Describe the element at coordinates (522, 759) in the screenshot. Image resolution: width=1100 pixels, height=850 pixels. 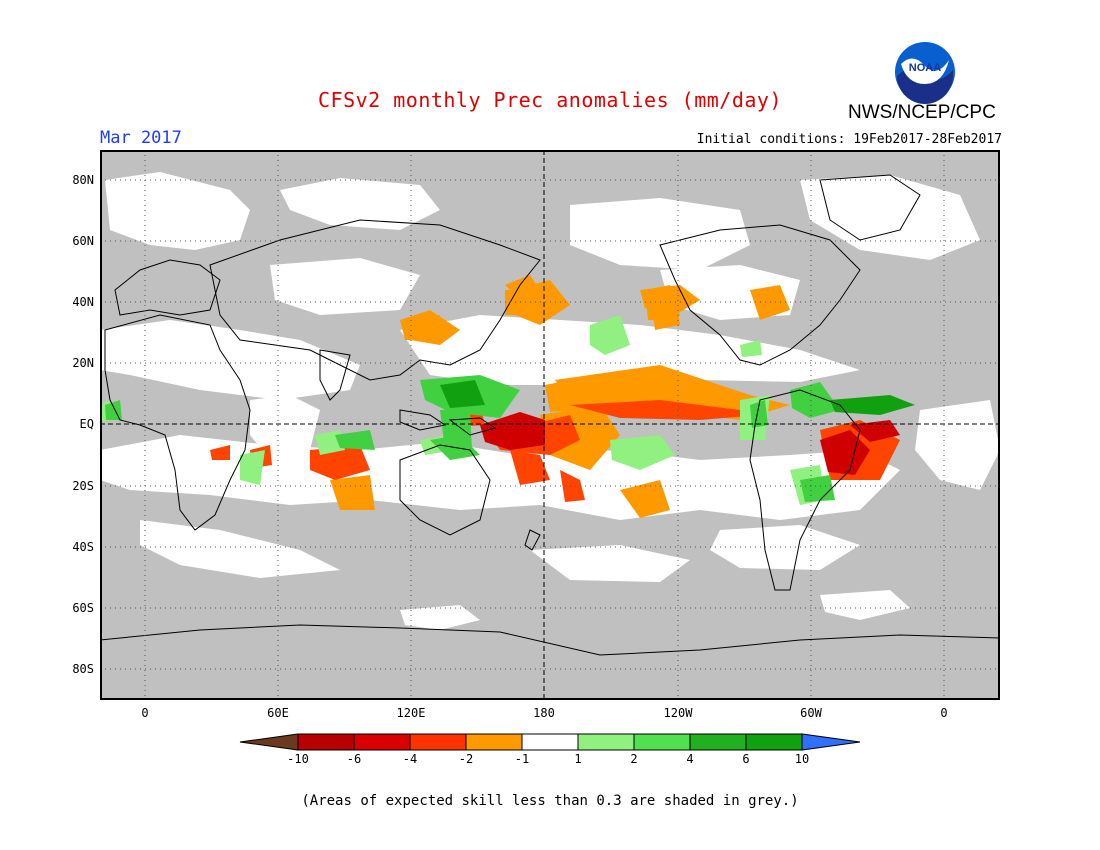
I see `colorbar-label: -1` at that location.